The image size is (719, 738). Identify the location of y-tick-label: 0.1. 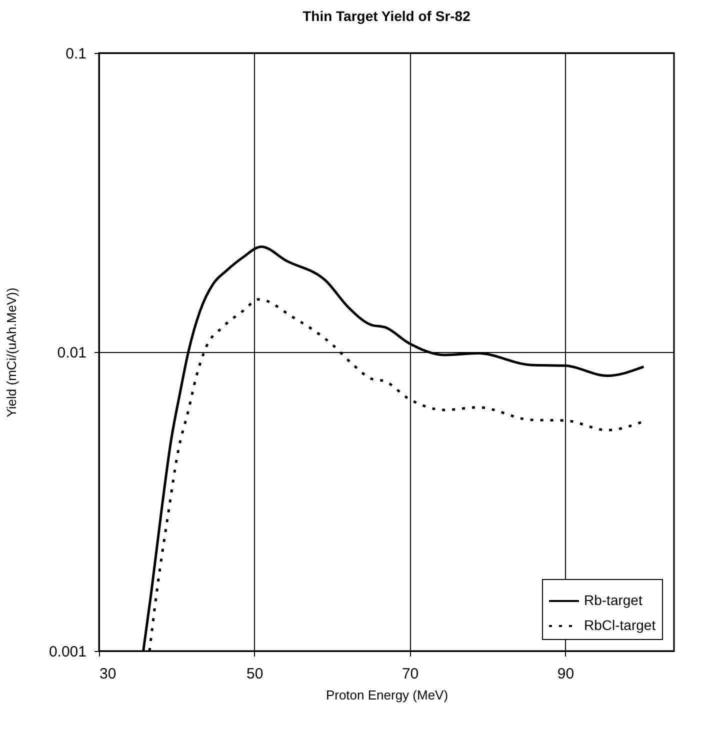
(76, 54).